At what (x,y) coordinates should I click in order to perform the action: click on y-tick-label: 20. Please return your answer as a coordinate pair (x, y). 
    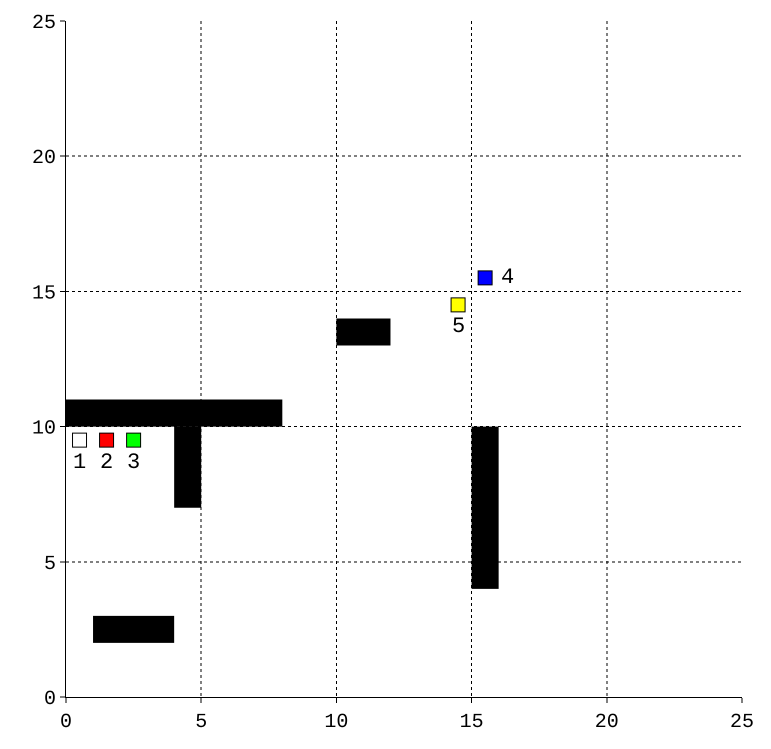
    Looking at the image, I should click on (44, 158).